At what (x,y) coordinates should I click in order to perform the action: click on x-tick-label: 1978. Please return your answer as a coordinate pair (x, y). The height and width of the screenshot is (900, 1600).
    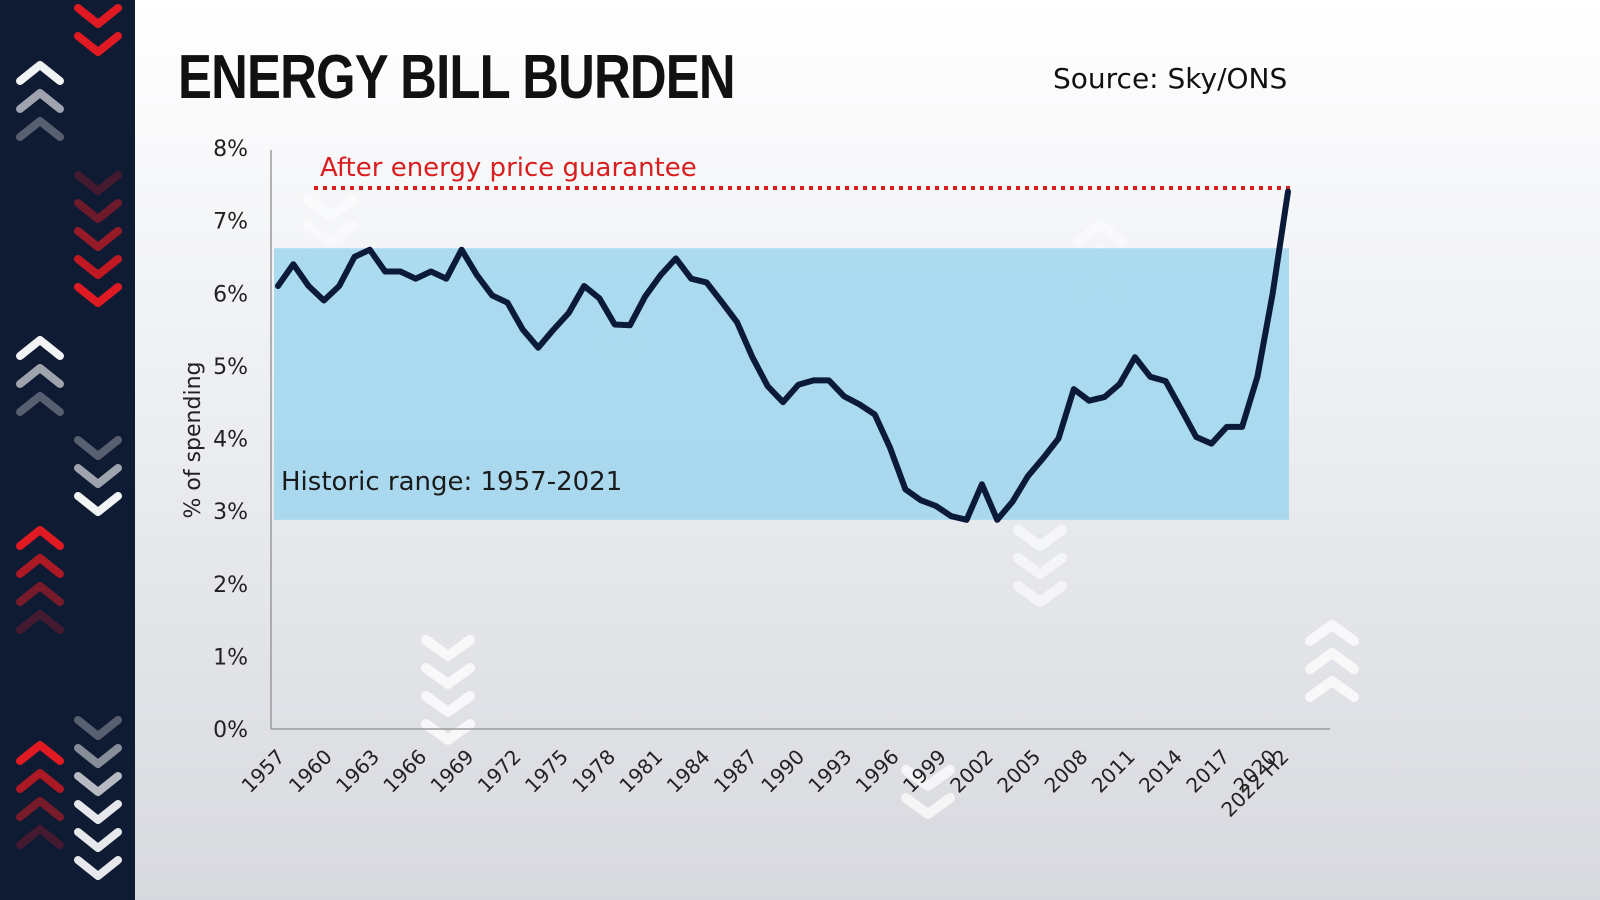
    Looking at the image, I should click on (593, 771).